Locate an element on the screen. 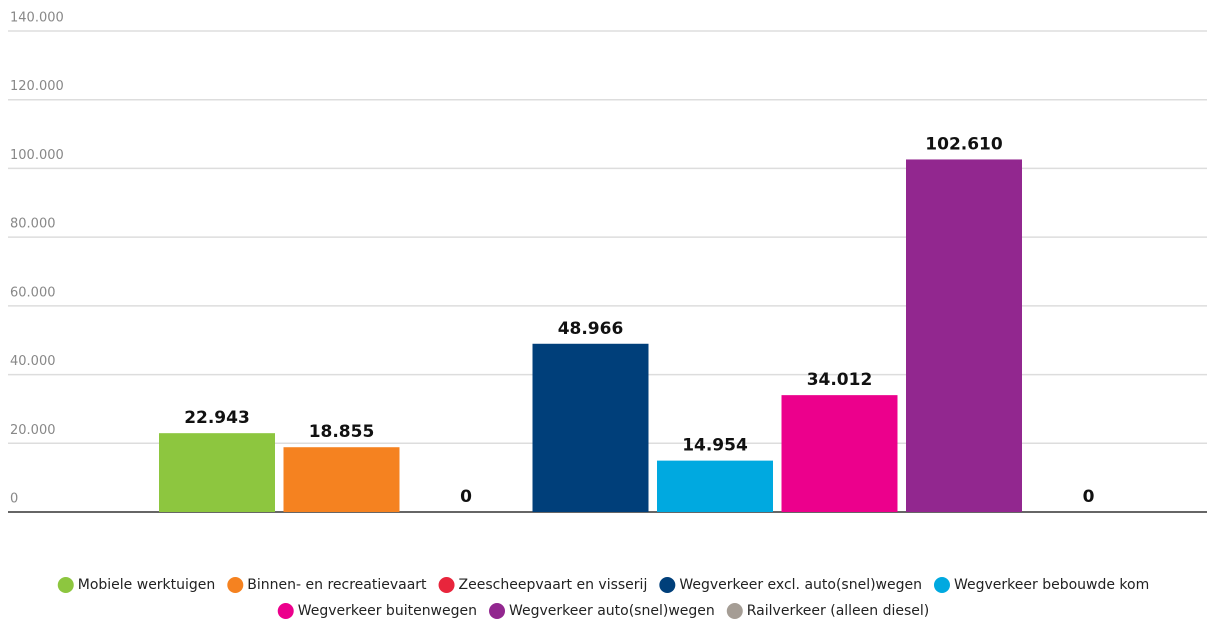 The width and height of the screenshot is (1207, 623). y-tick-label: 0 is located at coordinates (14, 499).